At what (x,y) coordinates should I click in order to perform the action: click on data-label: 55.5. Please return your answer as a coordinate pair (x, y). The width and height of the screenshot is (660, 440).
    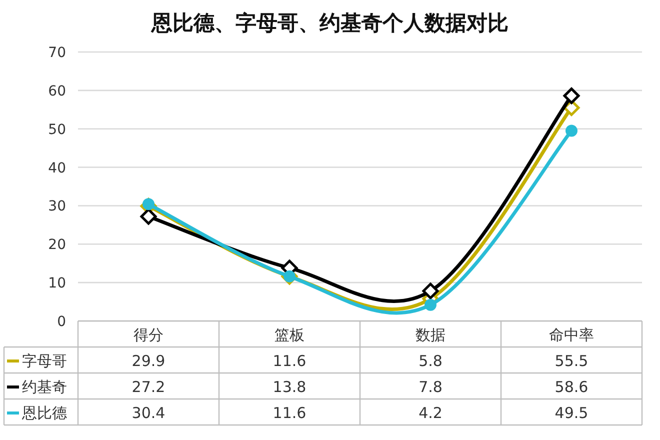
    Looking at the image, I should click on (571, 361).